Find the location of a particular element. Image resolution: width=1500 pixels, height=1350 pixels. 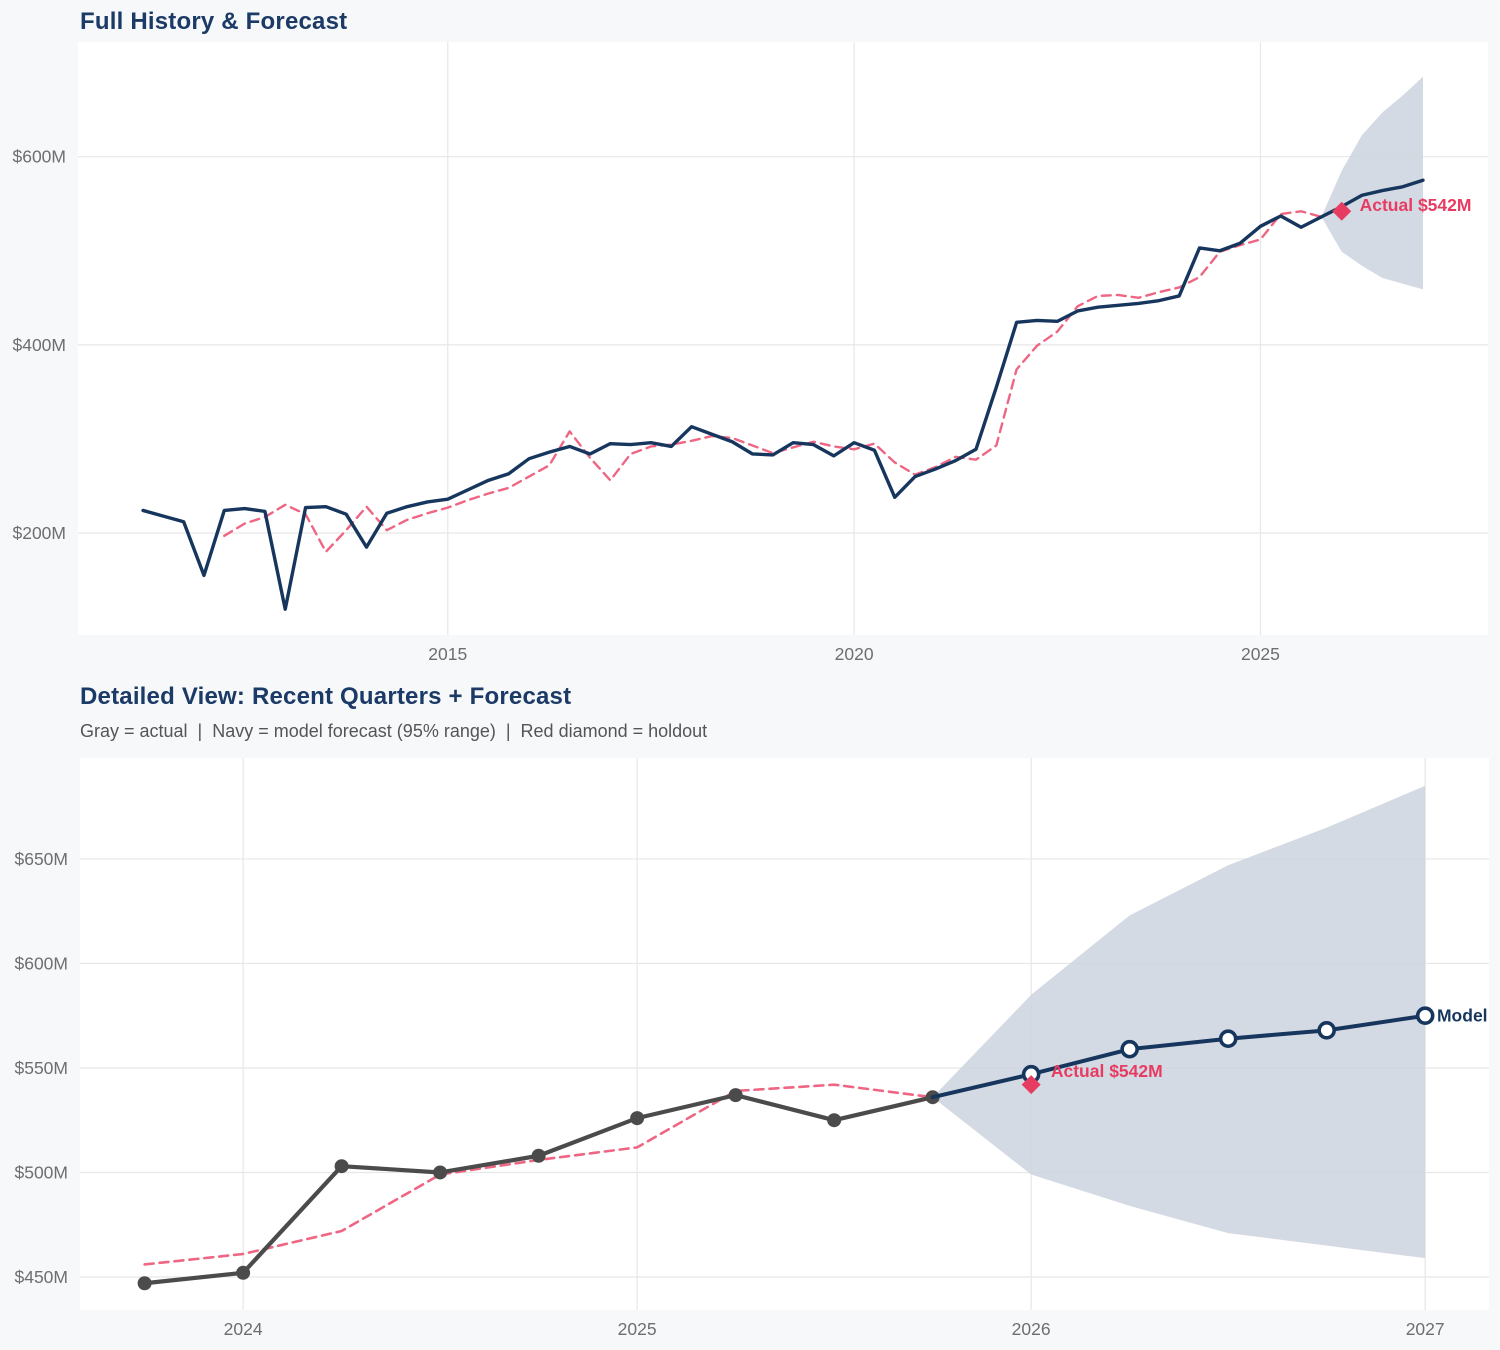

full-history-annotation: Actual $542M is located at coordinates (1416, 205).